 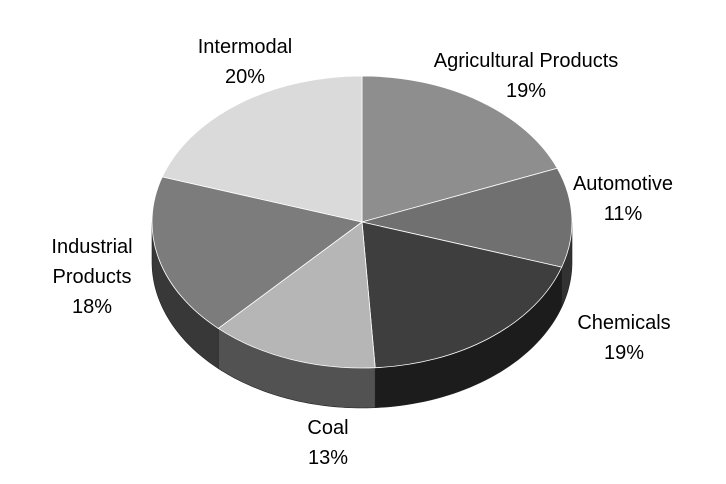 I want to click on category-label: Industrial Products, so click(x=92, y=262).